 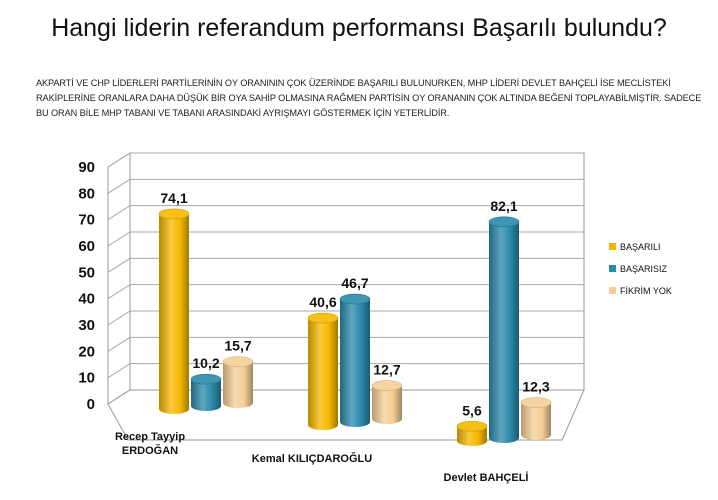 What do you see at coordinates (86, 193) in the screenshot?
I see `y-tick-label: 80` at bounding box center [86, 193].